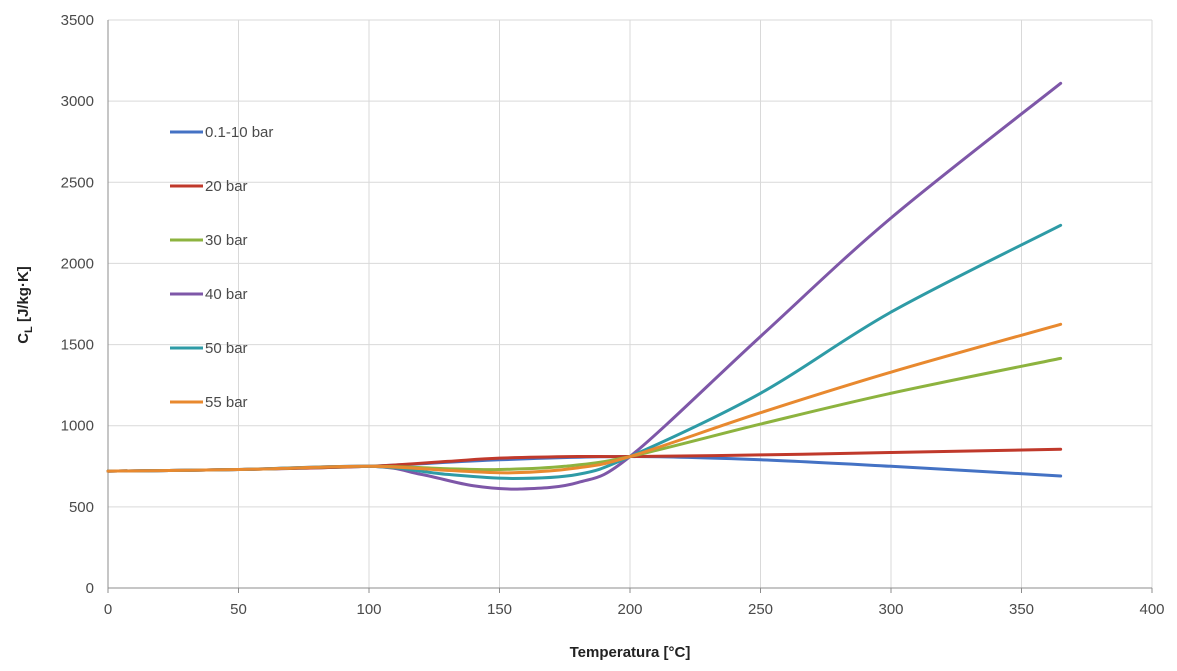  Describe the element at coordinates (77, 182) in the screenshot. I see `y-tick-label: 2500` at that location.